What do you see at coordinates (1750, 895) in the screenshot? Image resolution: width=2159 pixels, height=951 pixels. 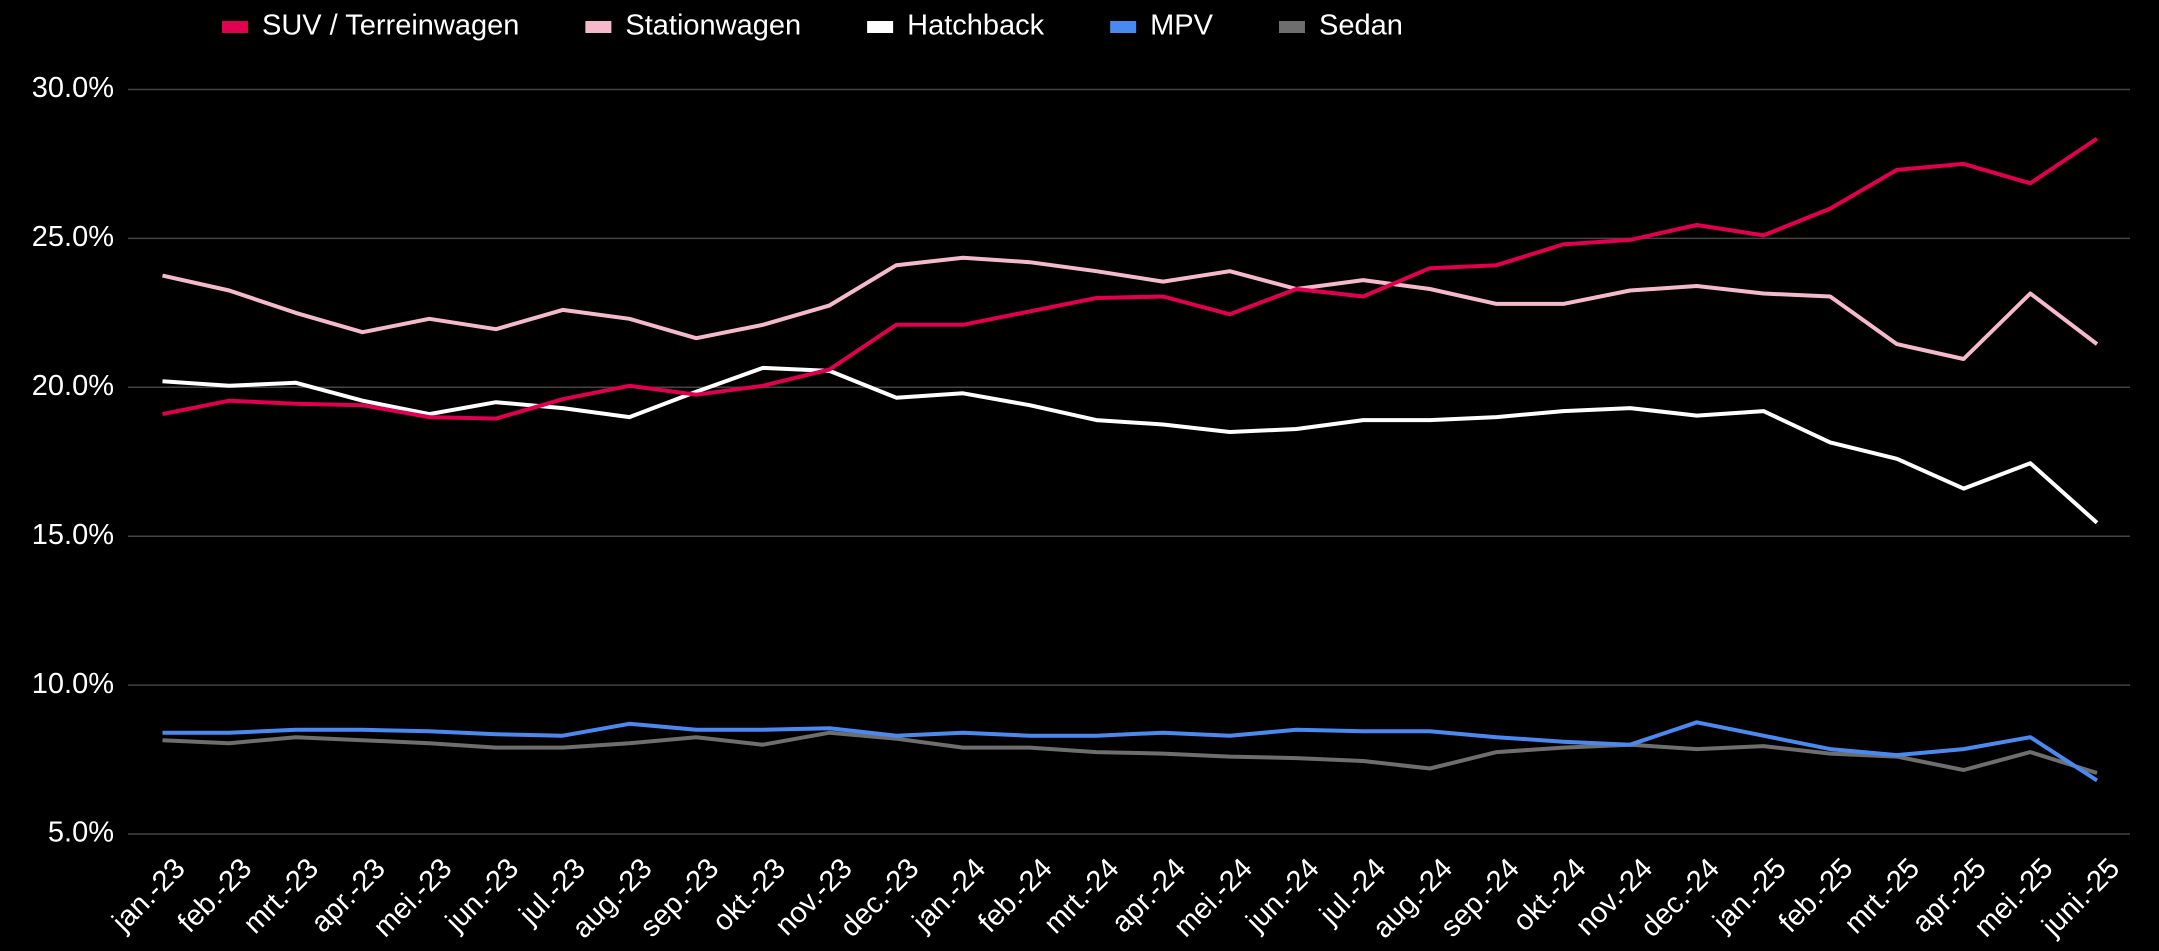 I see `x-tick-label: jan.-25` at bounding box center [1750, 895].